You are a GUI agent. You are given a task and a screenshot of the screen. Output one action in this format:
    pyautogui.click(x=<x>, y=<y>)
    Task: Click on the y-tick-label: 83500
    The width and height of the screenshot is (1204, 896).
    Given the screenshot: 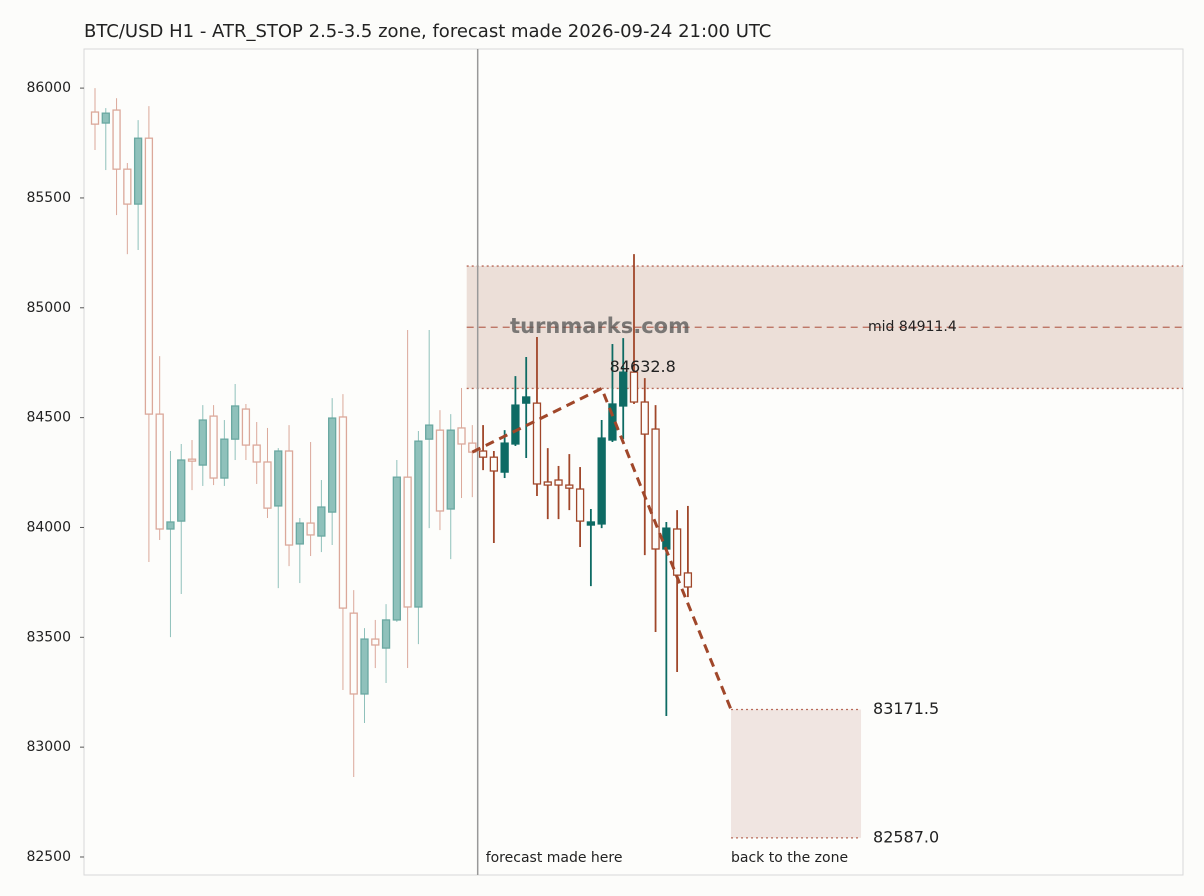 What is the action you would take?
    pyautogui.click(x=48, y=637)
    